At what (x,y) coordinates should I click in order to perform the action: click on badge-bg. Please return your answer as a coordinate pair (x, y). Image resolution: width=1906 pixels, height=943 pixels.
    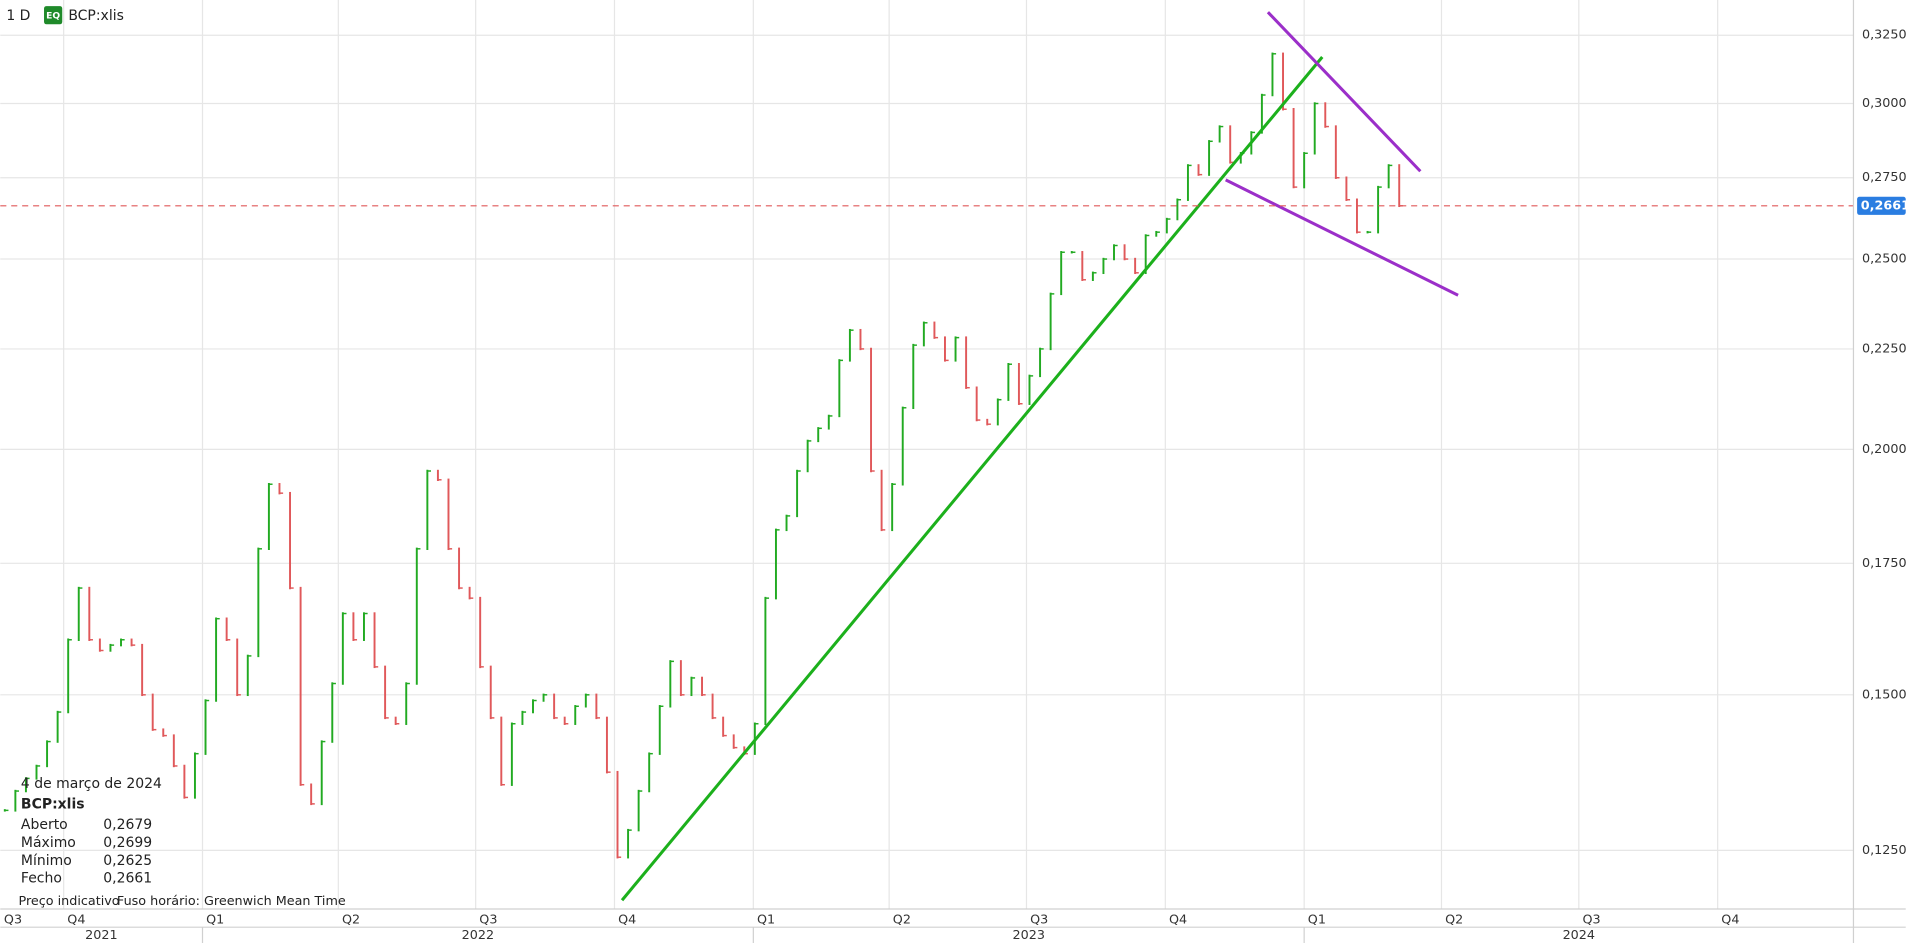
    Looking at the image, I should click on (53, 15).